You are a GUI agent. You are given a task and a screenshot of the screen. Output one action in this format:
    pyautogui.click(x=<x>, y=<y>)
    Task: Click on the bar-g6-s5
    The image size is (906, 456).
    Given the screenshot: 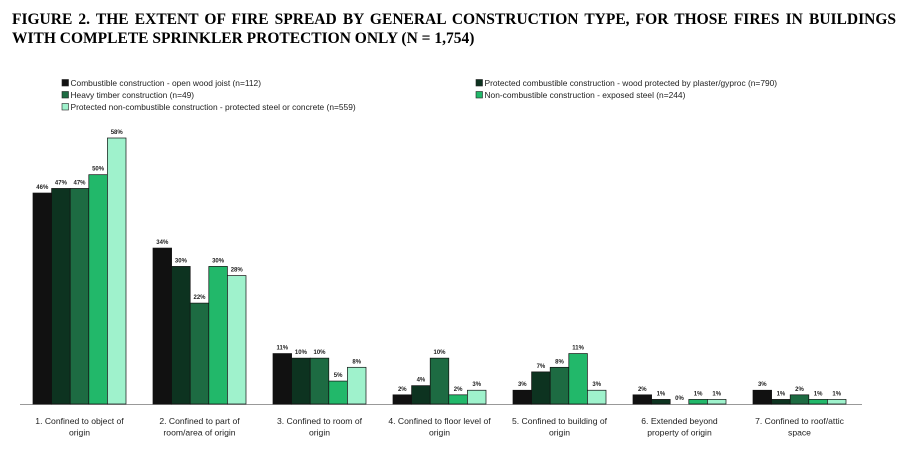 What is the action you would take?
    pyautogui.click(x=717, y=402)
    